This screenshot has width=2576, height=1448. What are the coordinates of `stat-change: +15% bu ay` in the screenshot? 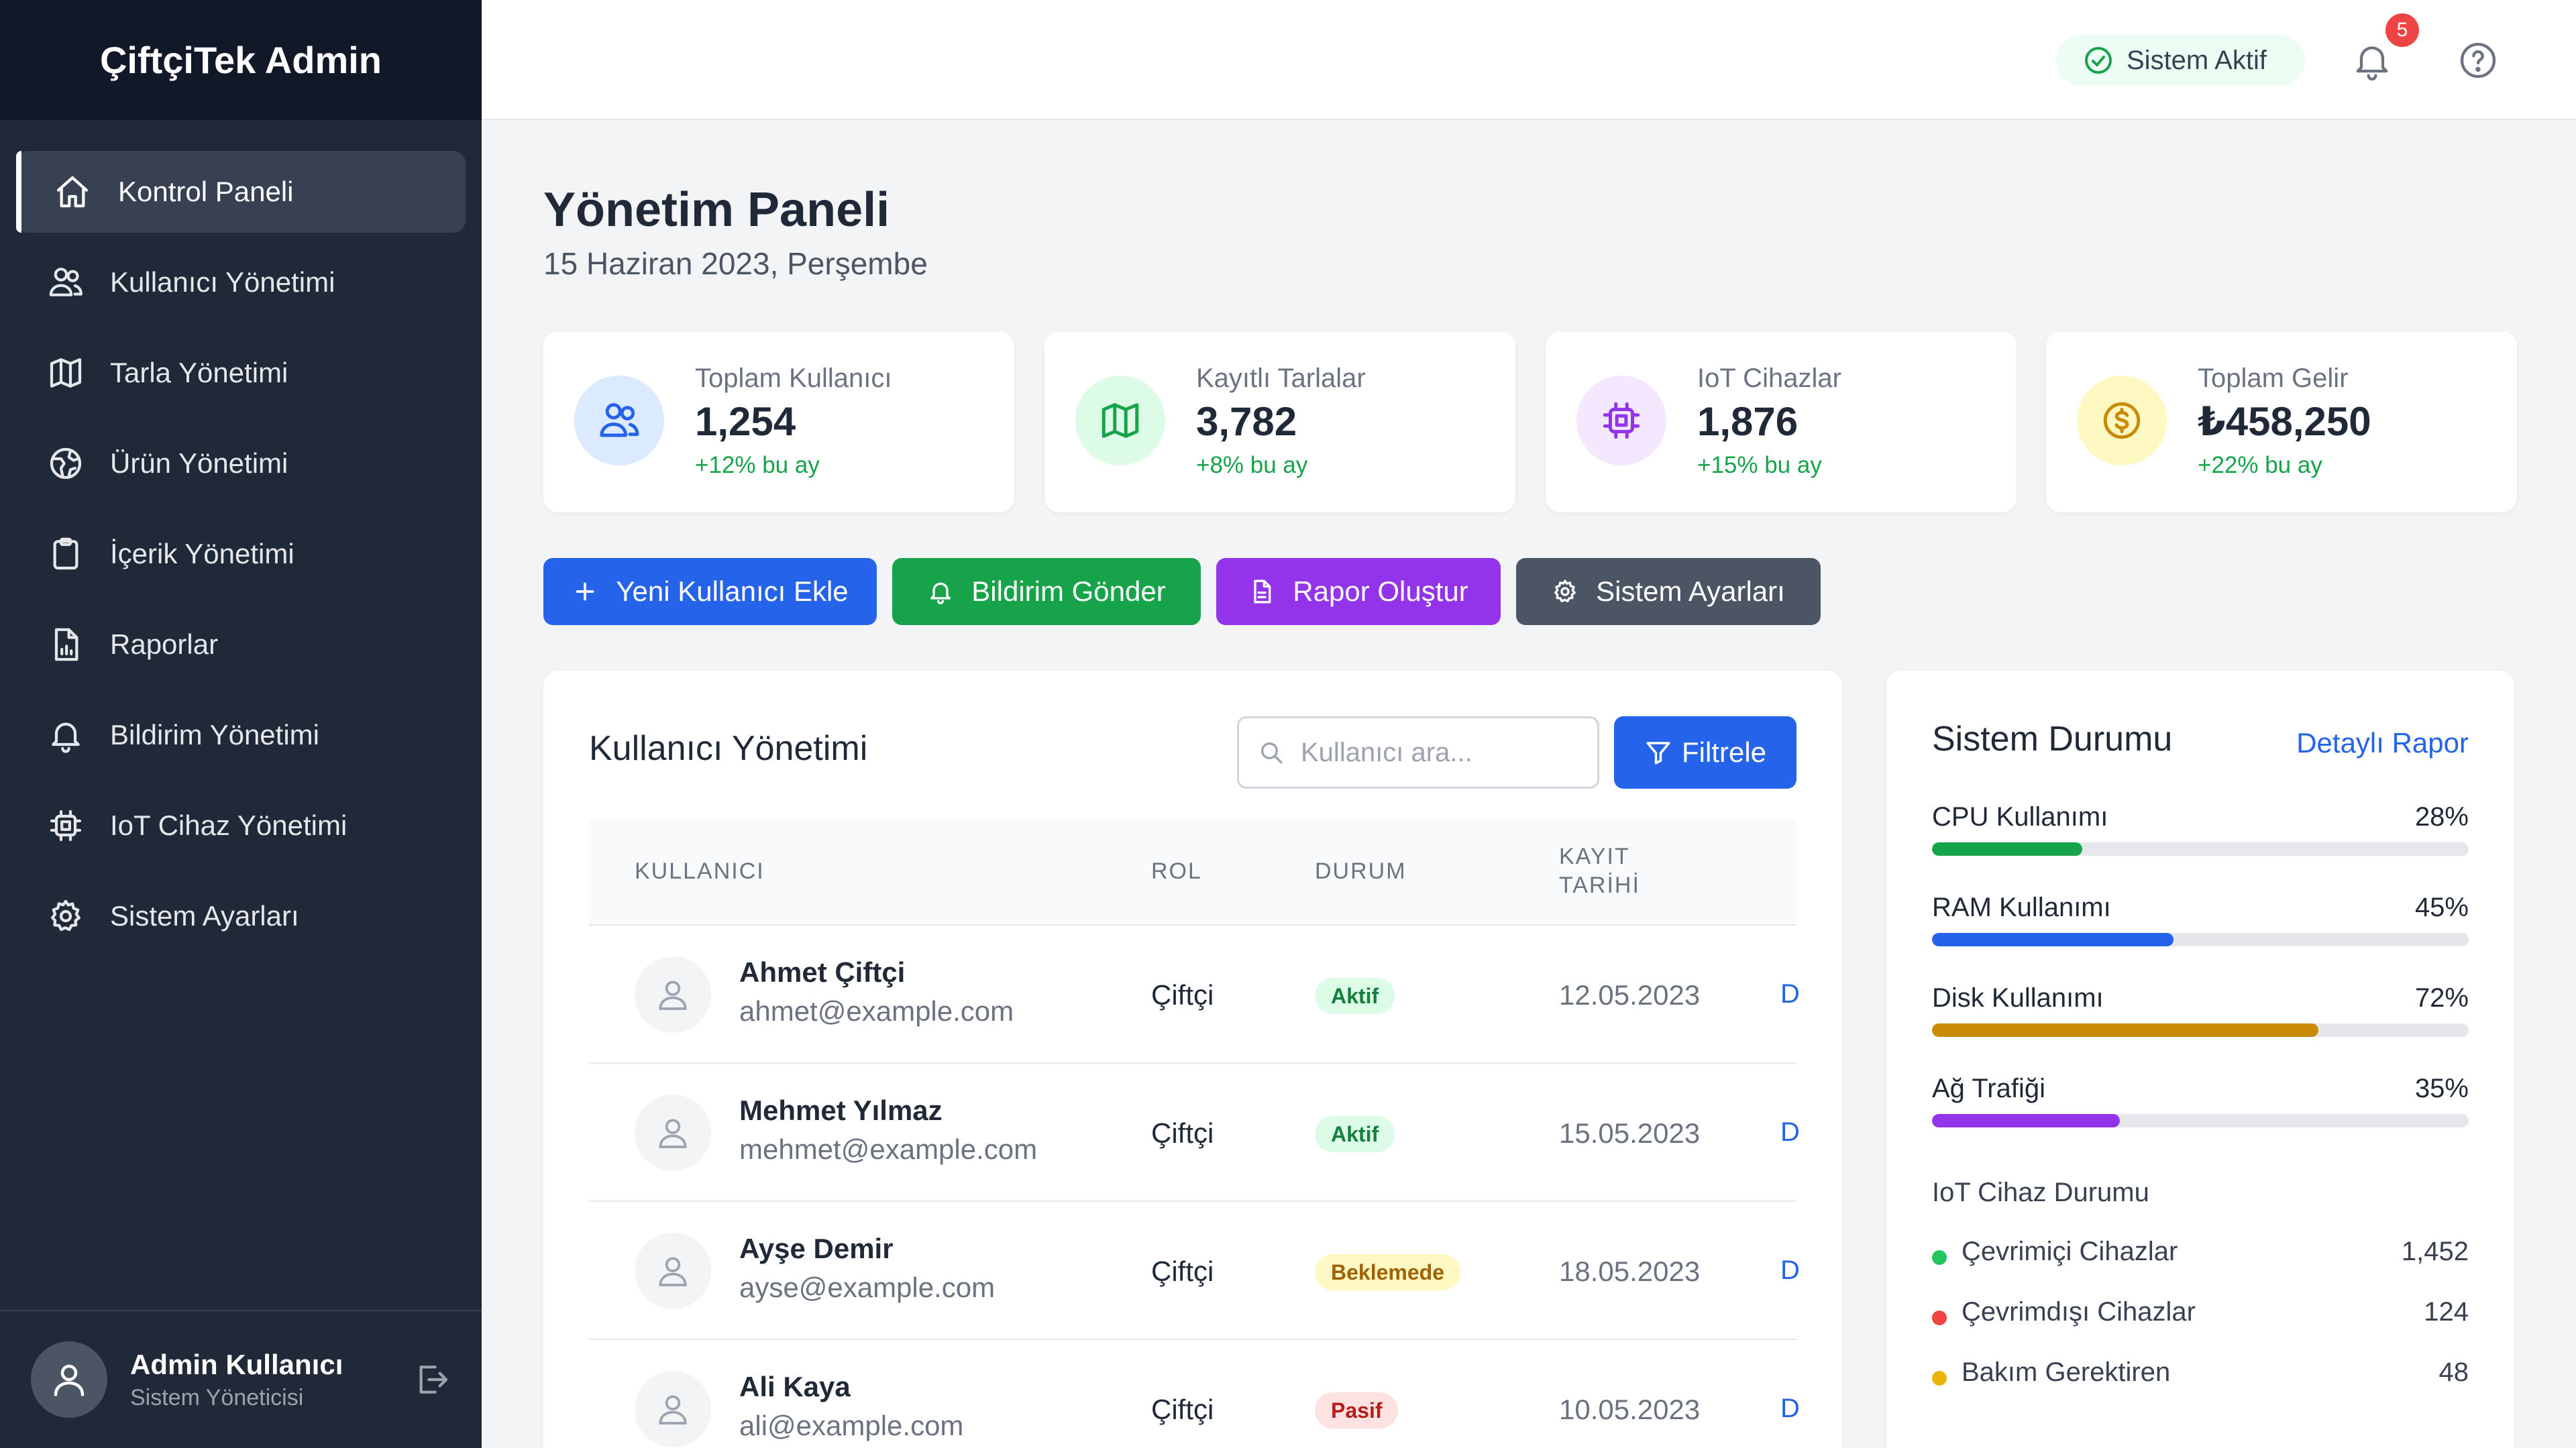 It's located at (1759, 465).